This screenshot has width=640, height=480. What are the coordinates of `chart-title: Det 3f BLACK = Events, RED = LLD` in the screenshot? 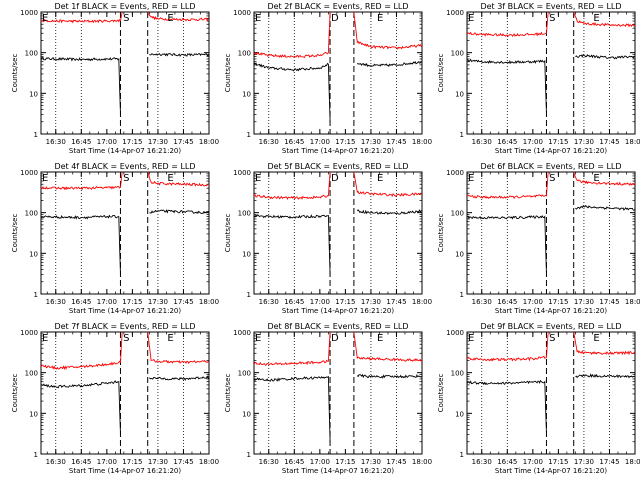 It's located at (550, 6).